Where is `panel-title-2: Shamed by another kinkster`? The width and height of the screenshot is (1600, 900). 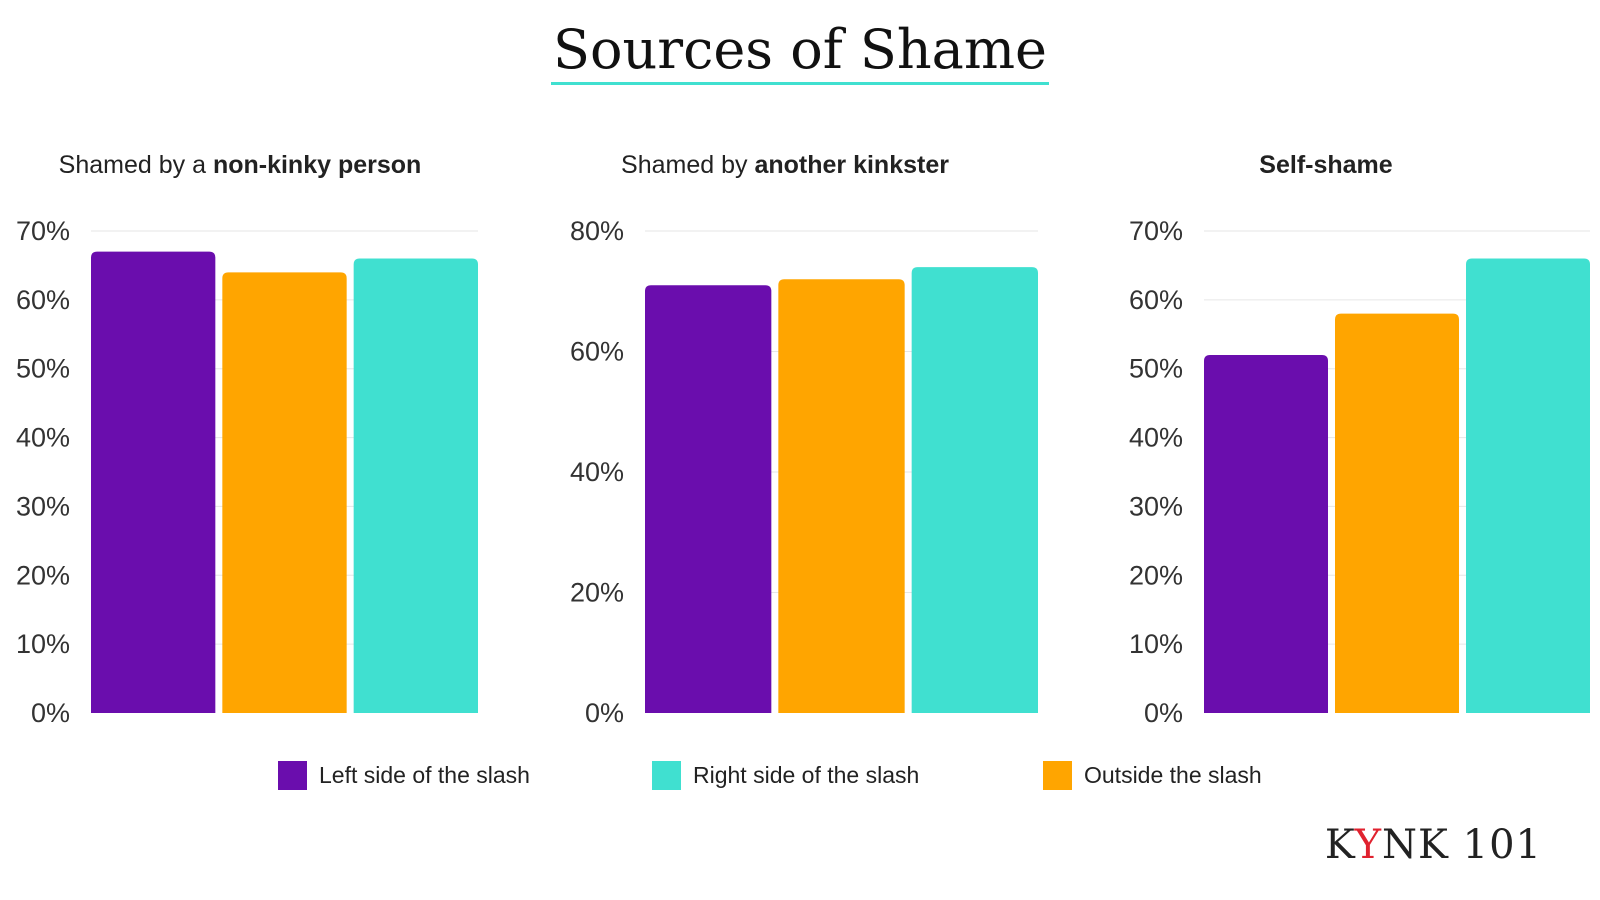 panel-title-2: Shamed by another kinkster is located at coordinates (785, 165).